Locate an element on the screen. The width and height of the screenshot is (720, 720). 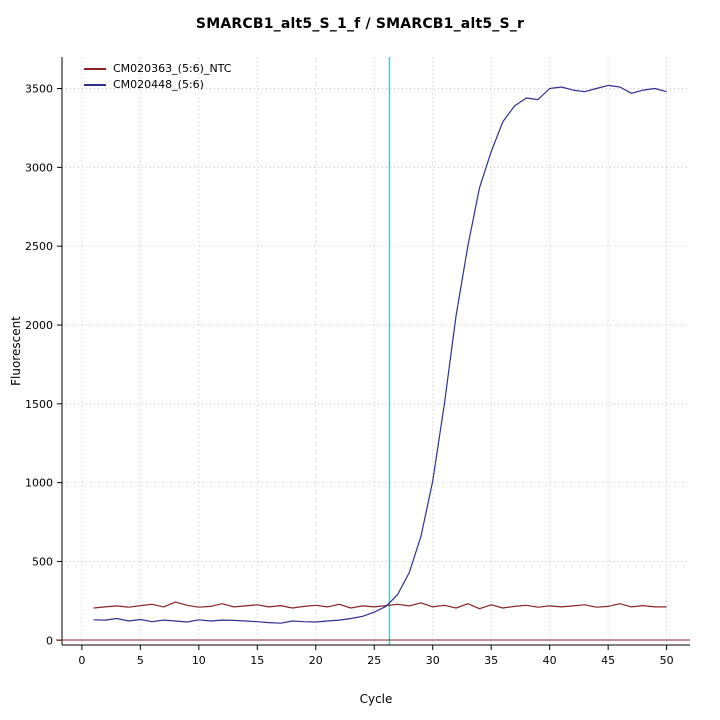
x-tick-label: 50 is located at coordinates (667, 660).